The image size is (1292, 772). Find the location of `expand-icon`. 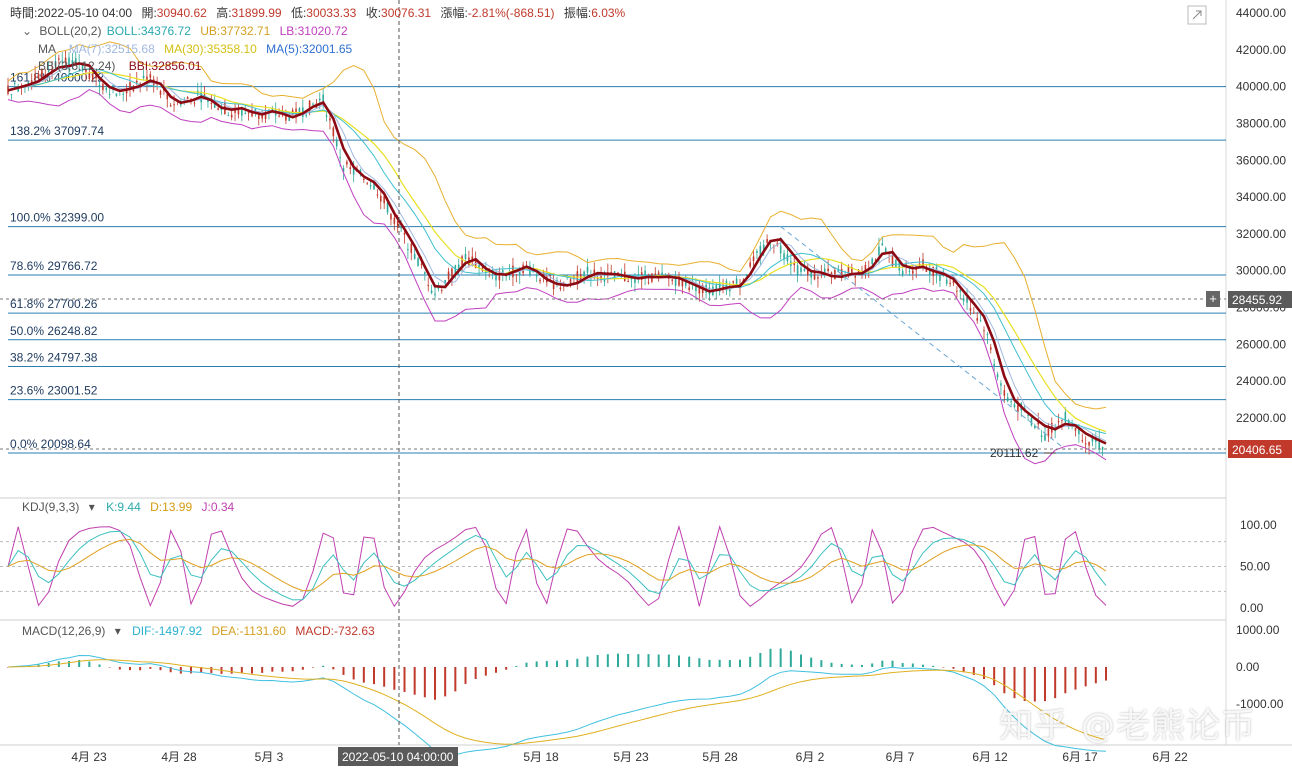

expand-icon is located at coordinates (1197, 15).